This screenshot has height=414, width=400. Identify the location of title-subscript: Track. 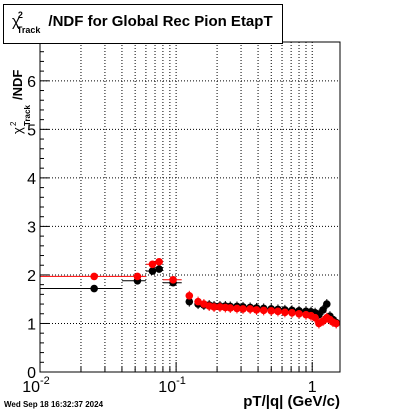
(28, 30).